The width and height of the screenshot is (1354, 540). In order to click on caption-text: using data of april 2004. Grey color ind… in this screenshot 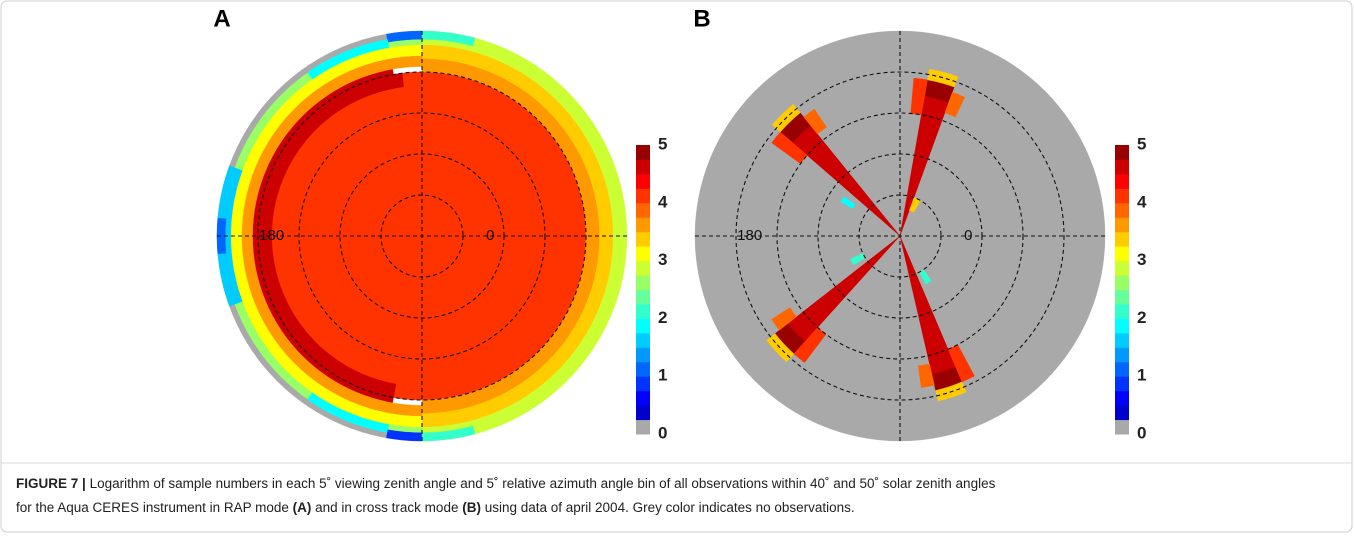, I will do `click(668, 507)`.